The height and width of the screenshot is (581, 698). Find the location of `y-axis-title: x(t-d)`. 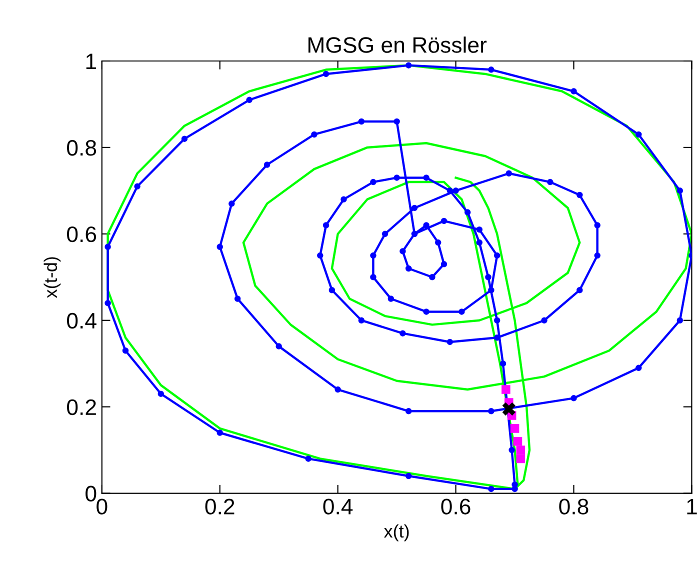

y-axis-title: x(t-d) is located at coordinates (52, 277).